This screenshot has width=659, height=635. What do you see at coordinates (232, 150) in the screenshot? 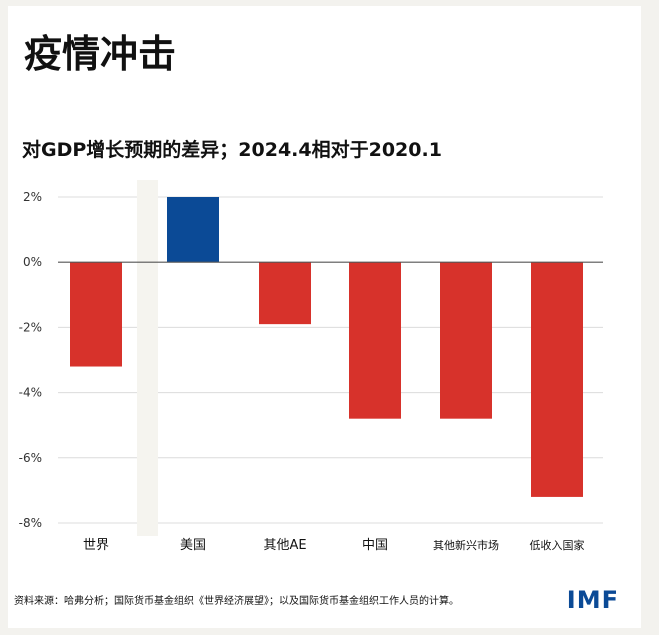
I see `chart-subtitle: 对GDP增长预期的差异；2024.4相对于2020.1` at bounding box center [232, 150].